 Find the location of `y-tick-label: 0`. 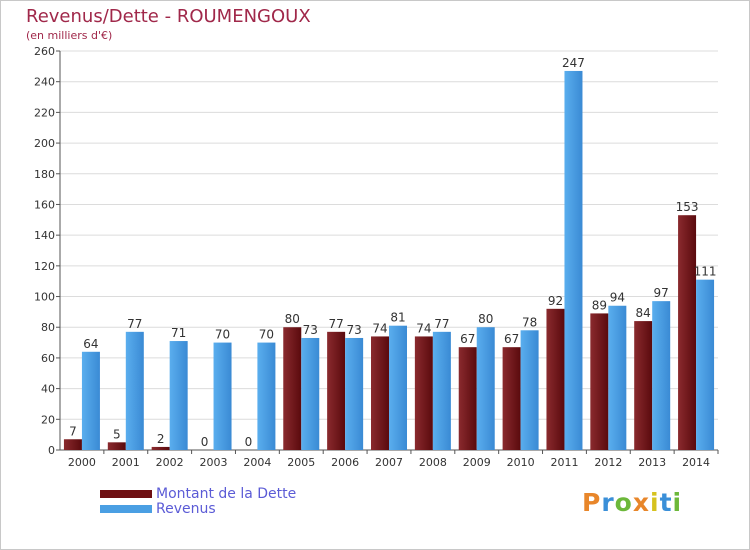

y-tick-label: 0 is located at coordinates (51, 450).